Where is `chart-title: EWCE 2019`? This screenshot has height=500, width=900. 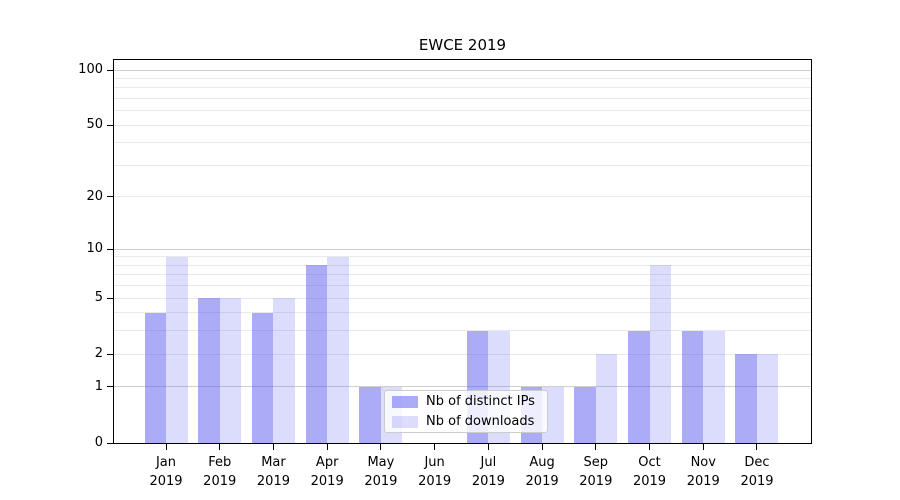 chart-title: EWCE 2019 is located at coordinates (462, 45).